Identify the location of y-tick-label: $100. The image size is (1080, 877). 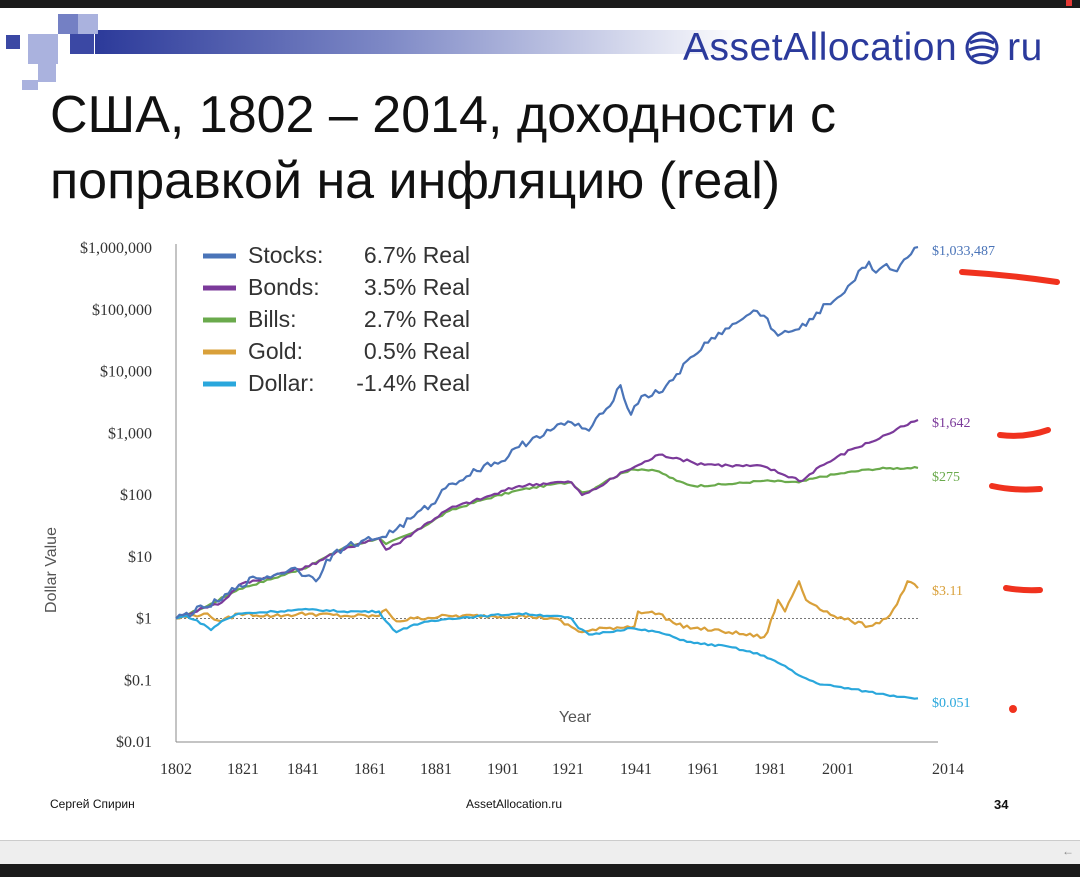
(136, 495).